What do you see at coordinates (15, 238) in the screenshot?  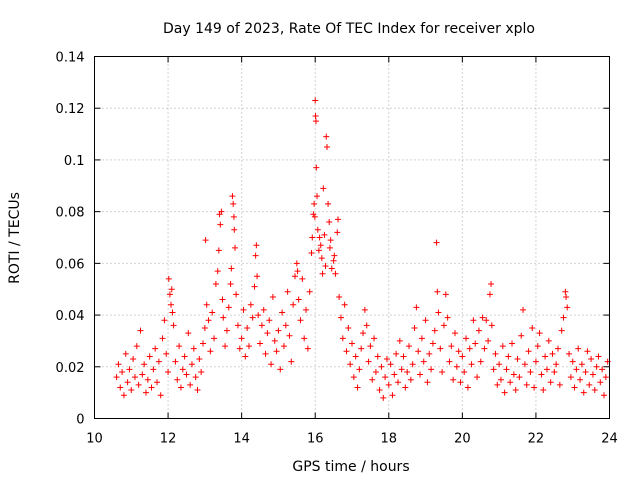 I see `y-axis-label: ROTI / TECUs` at bounding box center [15, 238].